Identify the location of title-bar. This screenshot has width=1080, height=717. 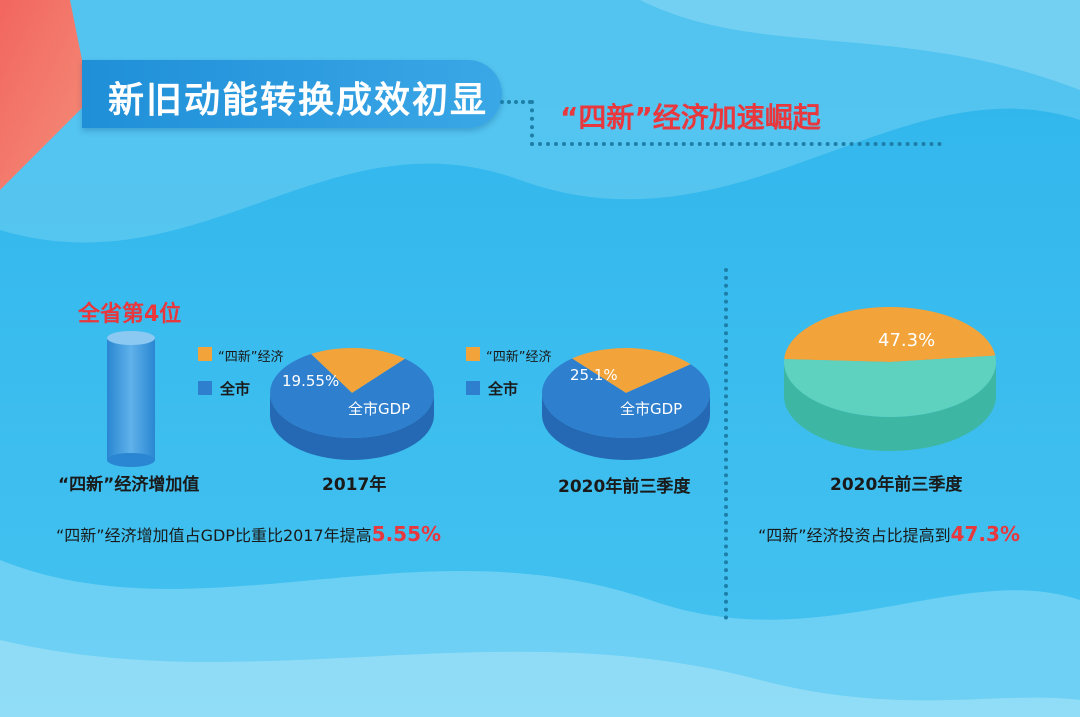
(292, 94).